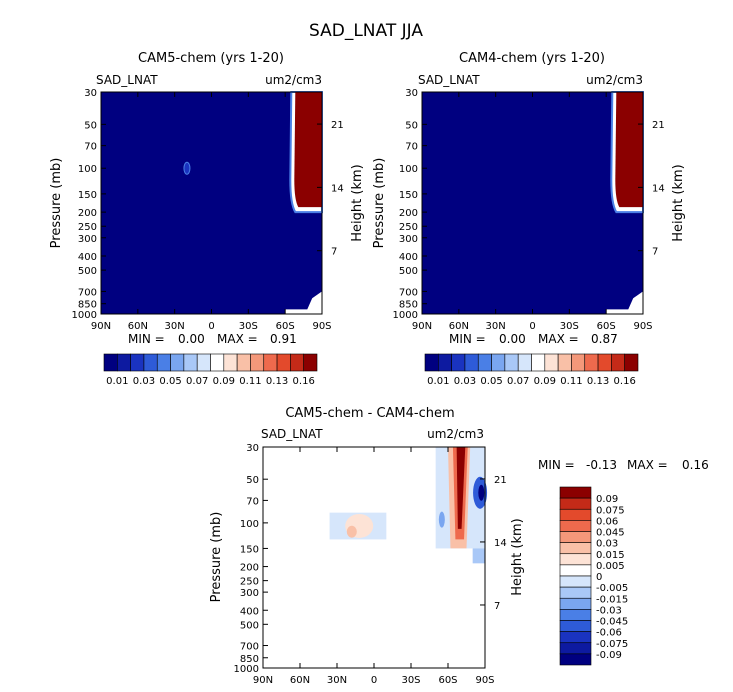  What do you see at coordinates (599, 577) in the screenshot?
I see `colorbar-label: 0` at bounding box center [599, 577].